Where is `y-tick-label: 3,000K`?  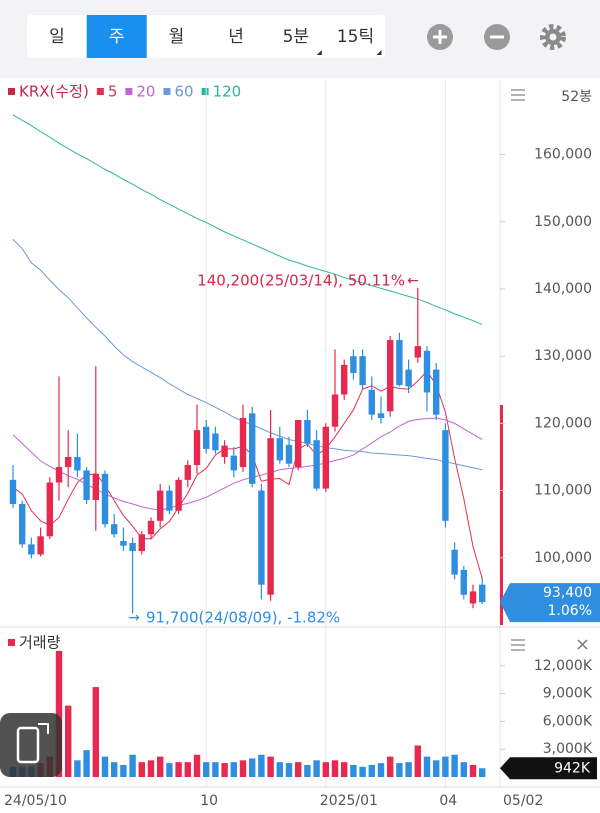
y-tick-label: 3,000K is located at coordinates (568, 749).